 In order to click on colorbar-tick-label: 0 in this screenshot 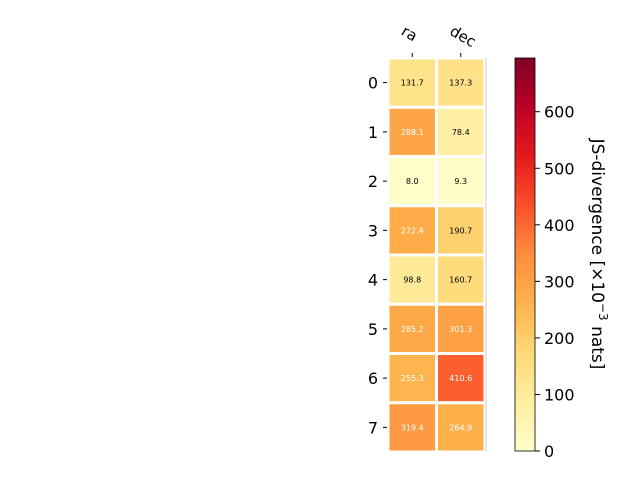, I will do `click(549, 451)`.